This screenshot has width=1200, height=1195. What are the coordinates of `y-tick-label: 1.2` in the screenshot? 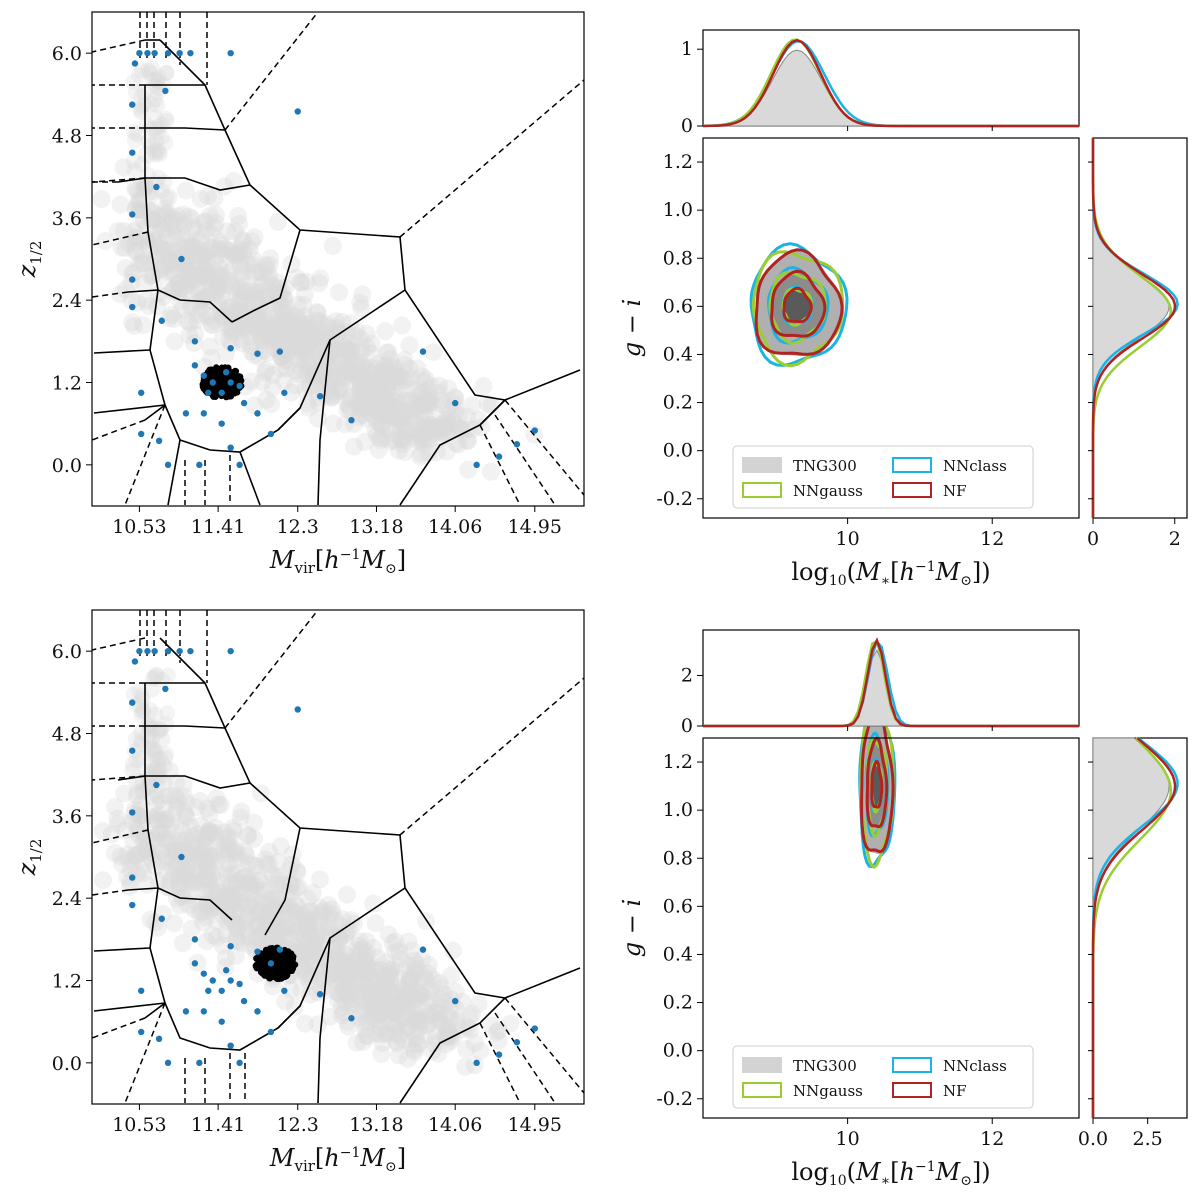 It's located at (678, 162).